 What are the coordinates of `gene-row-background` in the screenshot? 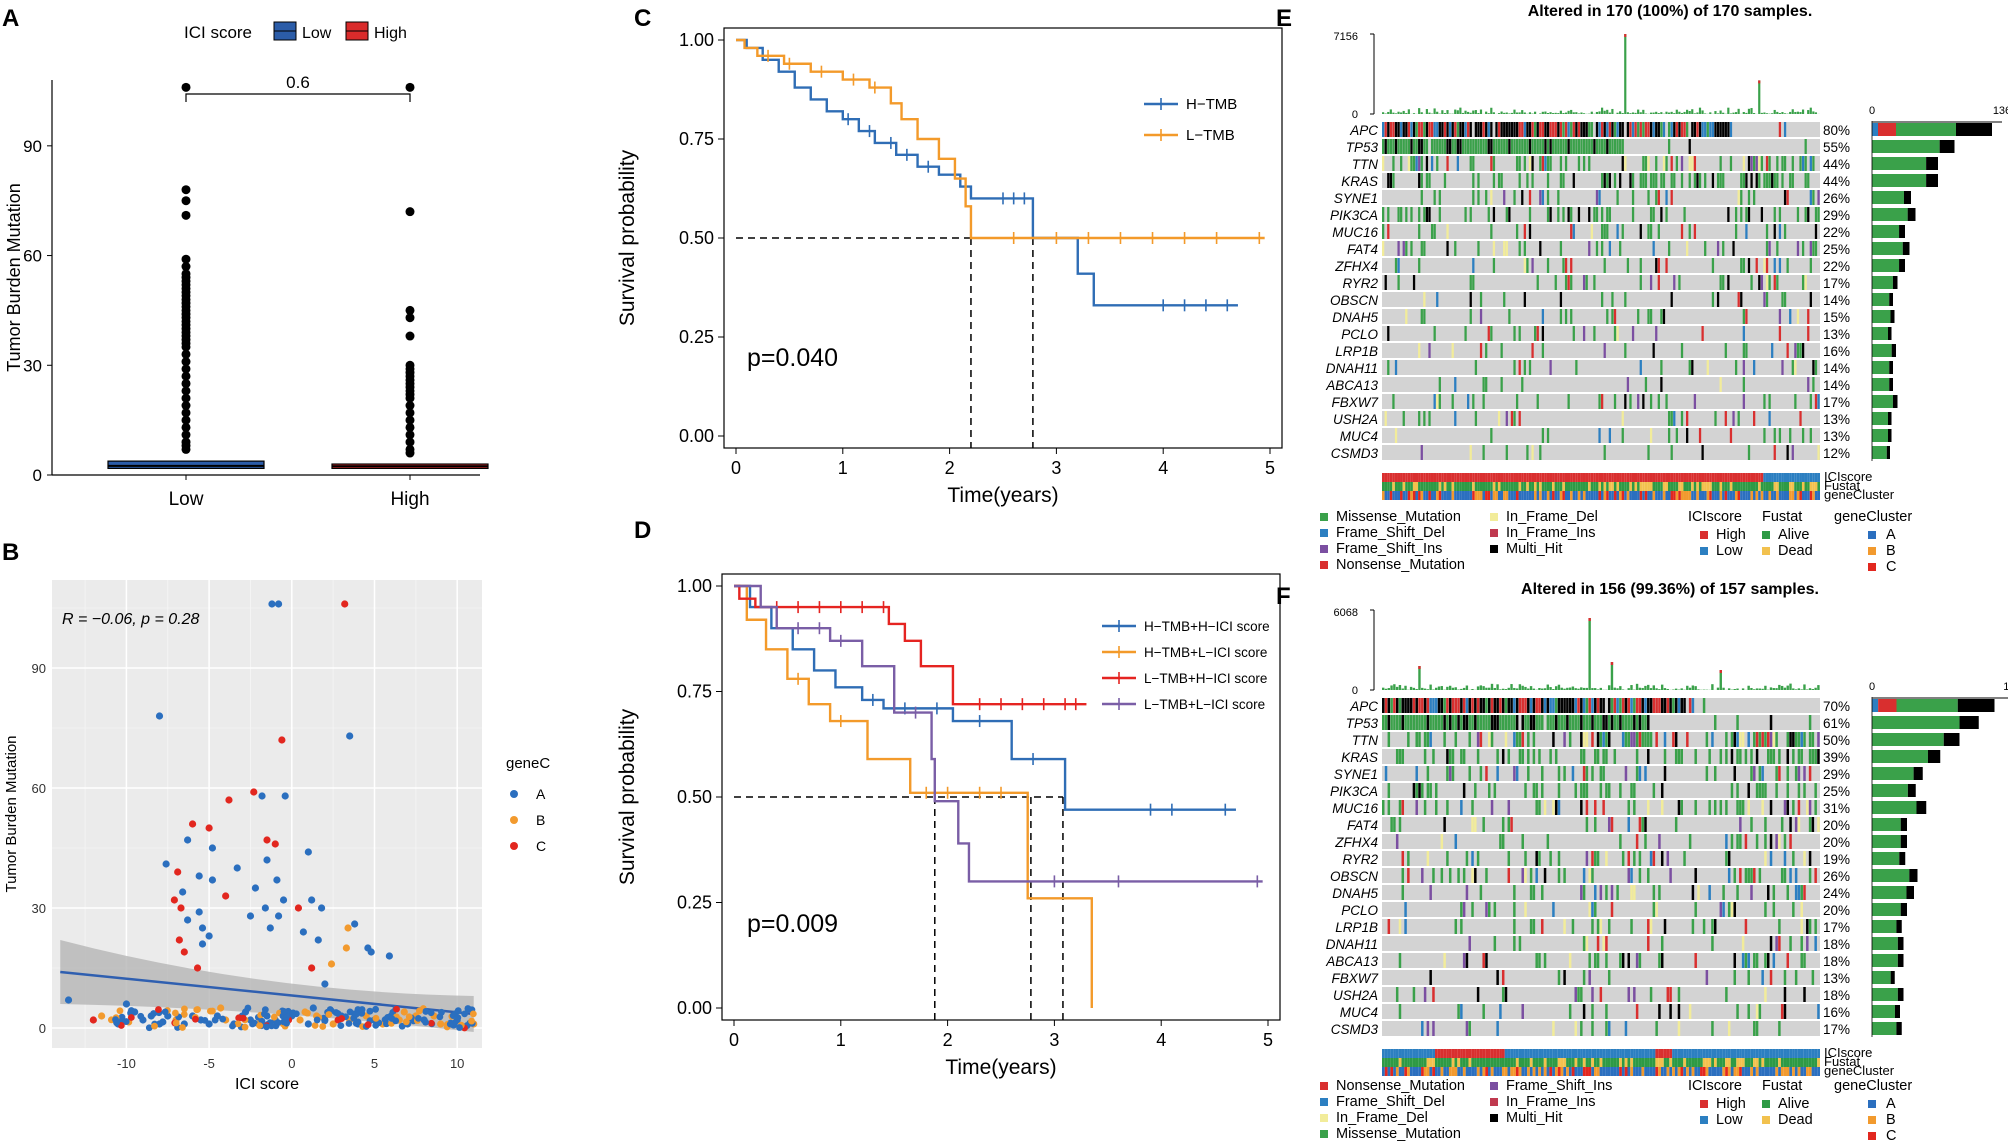 It's located at (1601, 435).